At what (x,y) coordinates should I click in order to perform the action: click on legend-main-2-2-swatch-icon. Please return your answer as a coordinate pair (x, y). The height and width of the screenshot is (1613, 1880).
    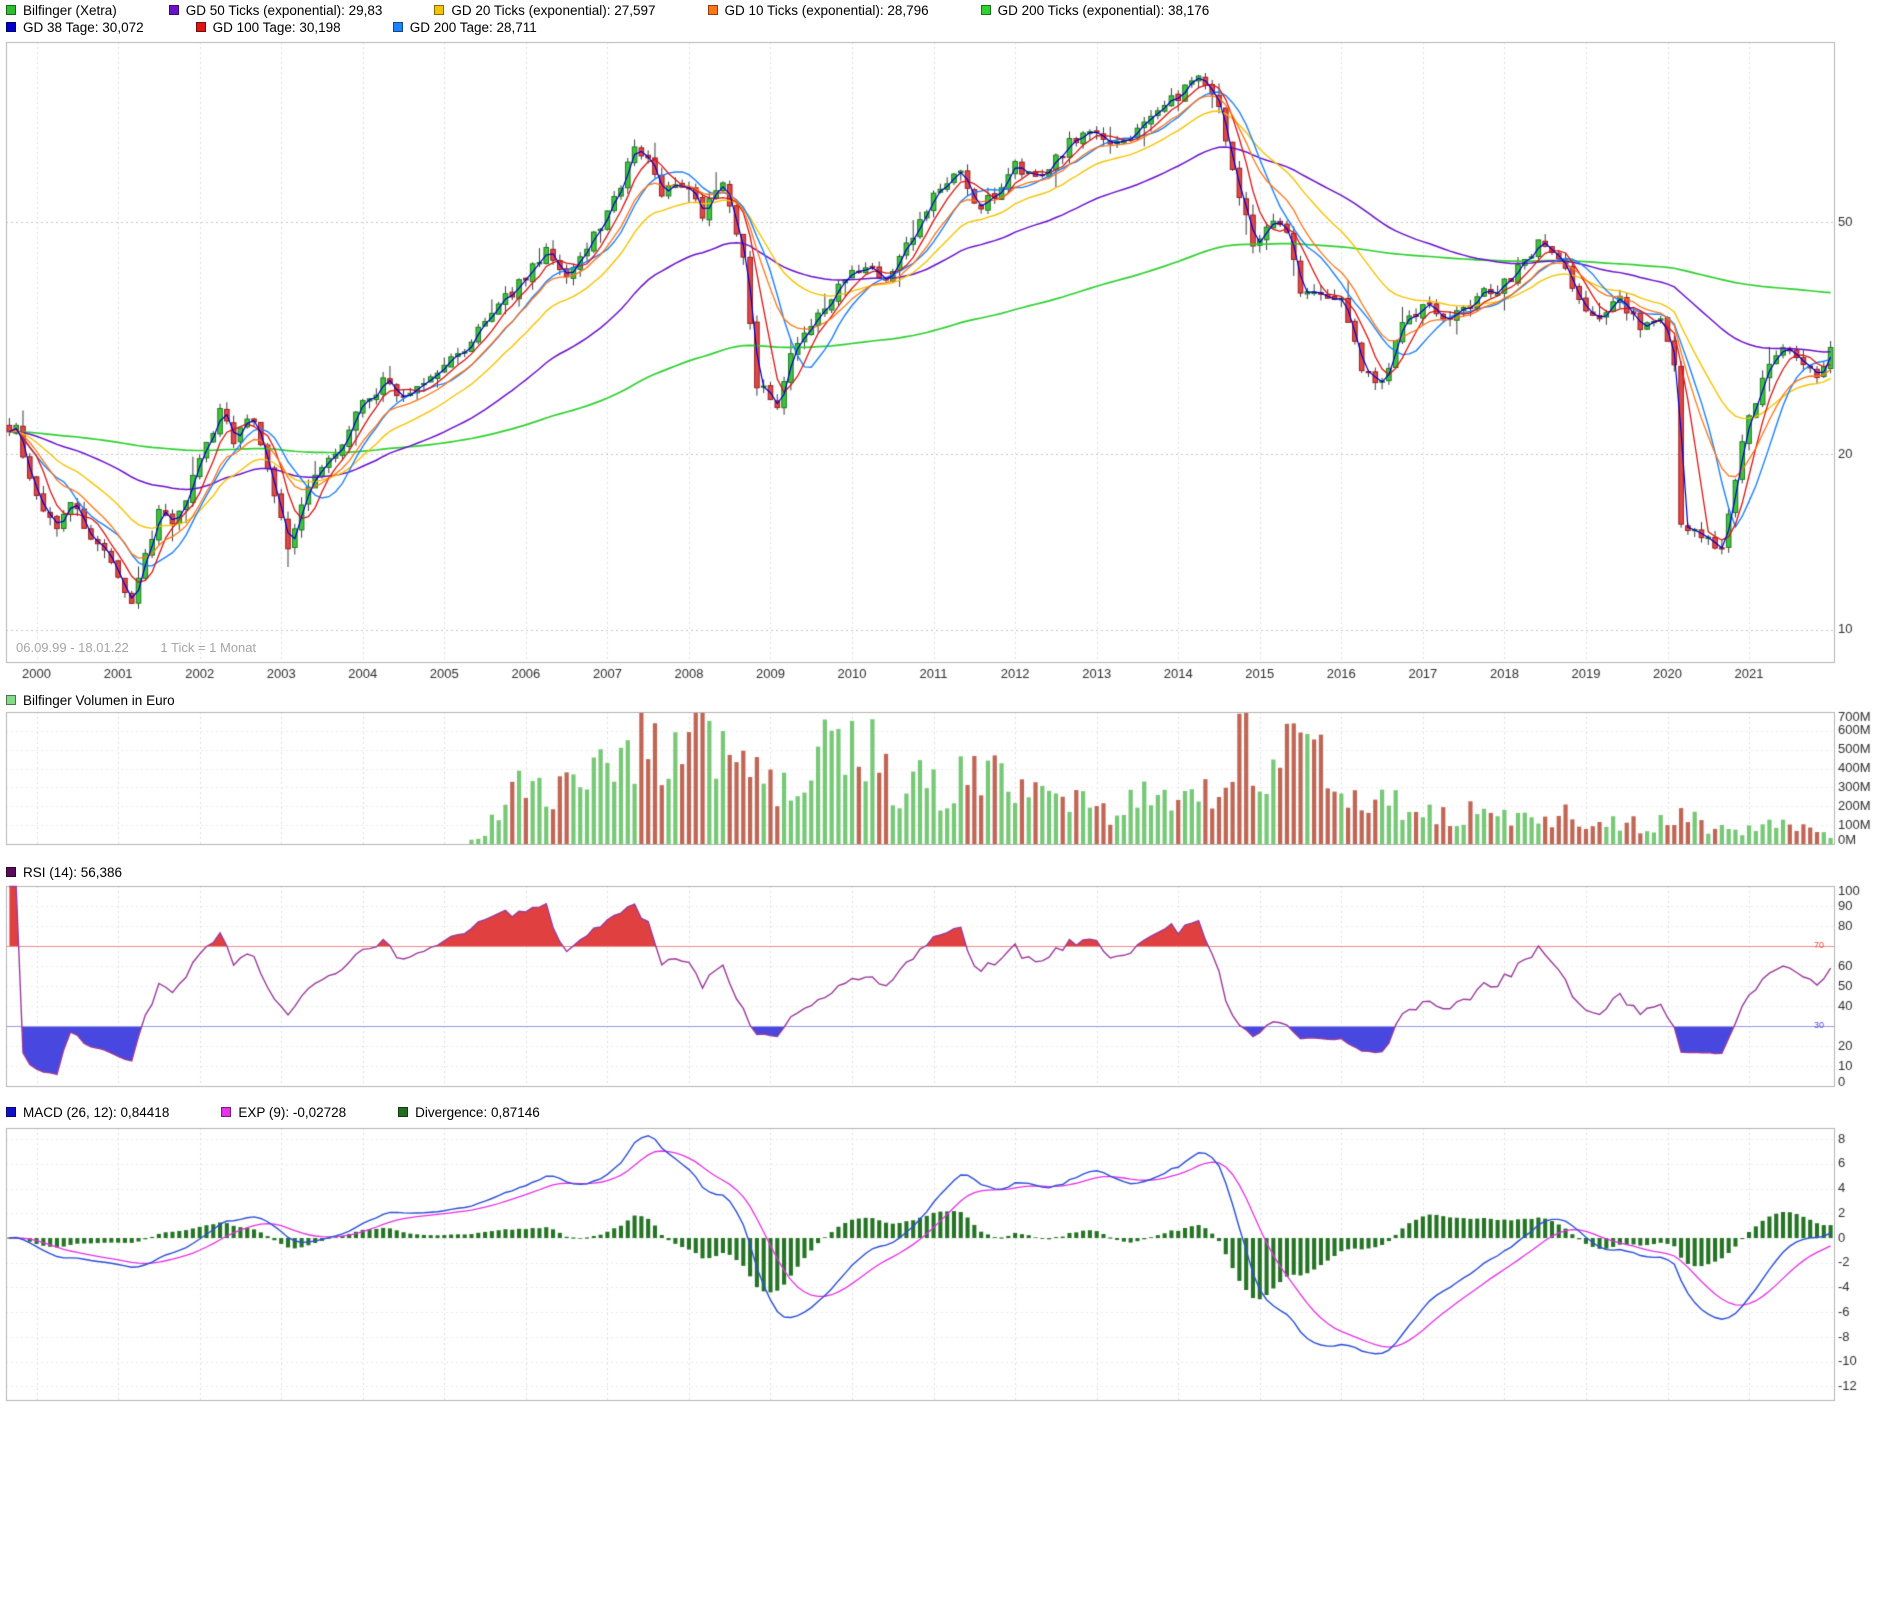
    Looking at the image, I should click on (397, 27).